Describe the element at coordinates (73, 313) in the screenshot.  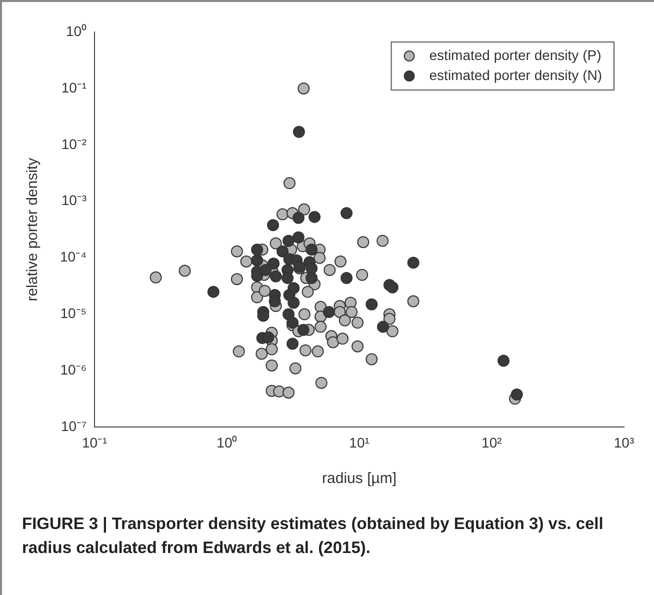
I see `y-tick-label: 10⁻⁵` at that location.